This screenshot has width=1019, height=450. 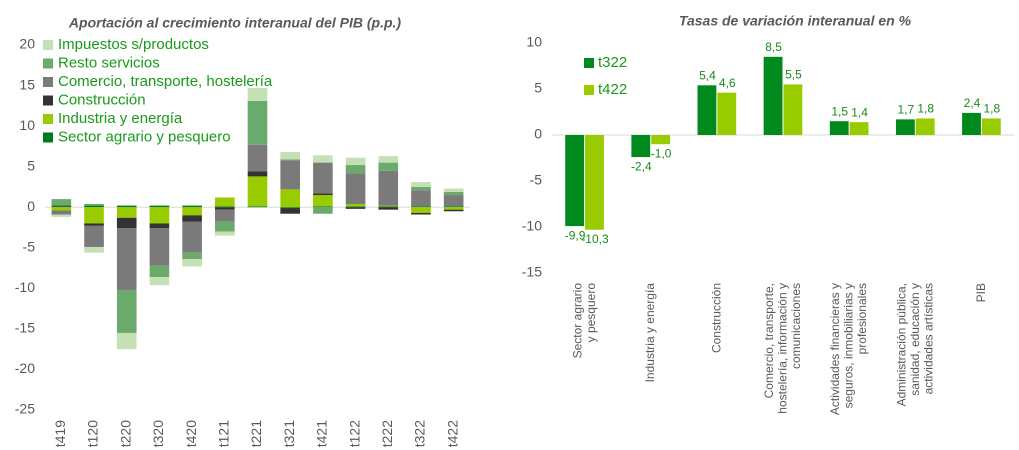 I want to click on x-tick-label: t121, so click(x=224, y=433).